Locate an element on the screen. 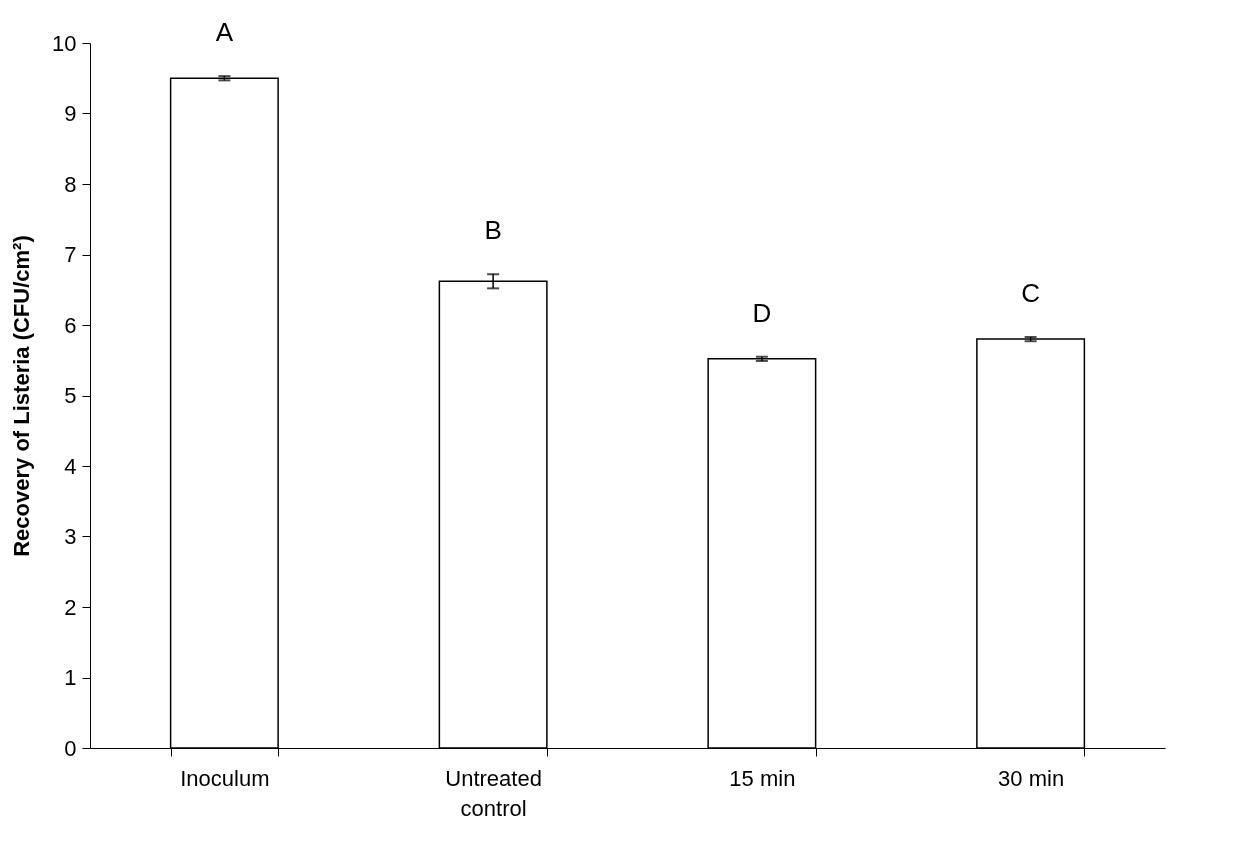  y-tick-label: 8 is located at coordinates (70, 184).